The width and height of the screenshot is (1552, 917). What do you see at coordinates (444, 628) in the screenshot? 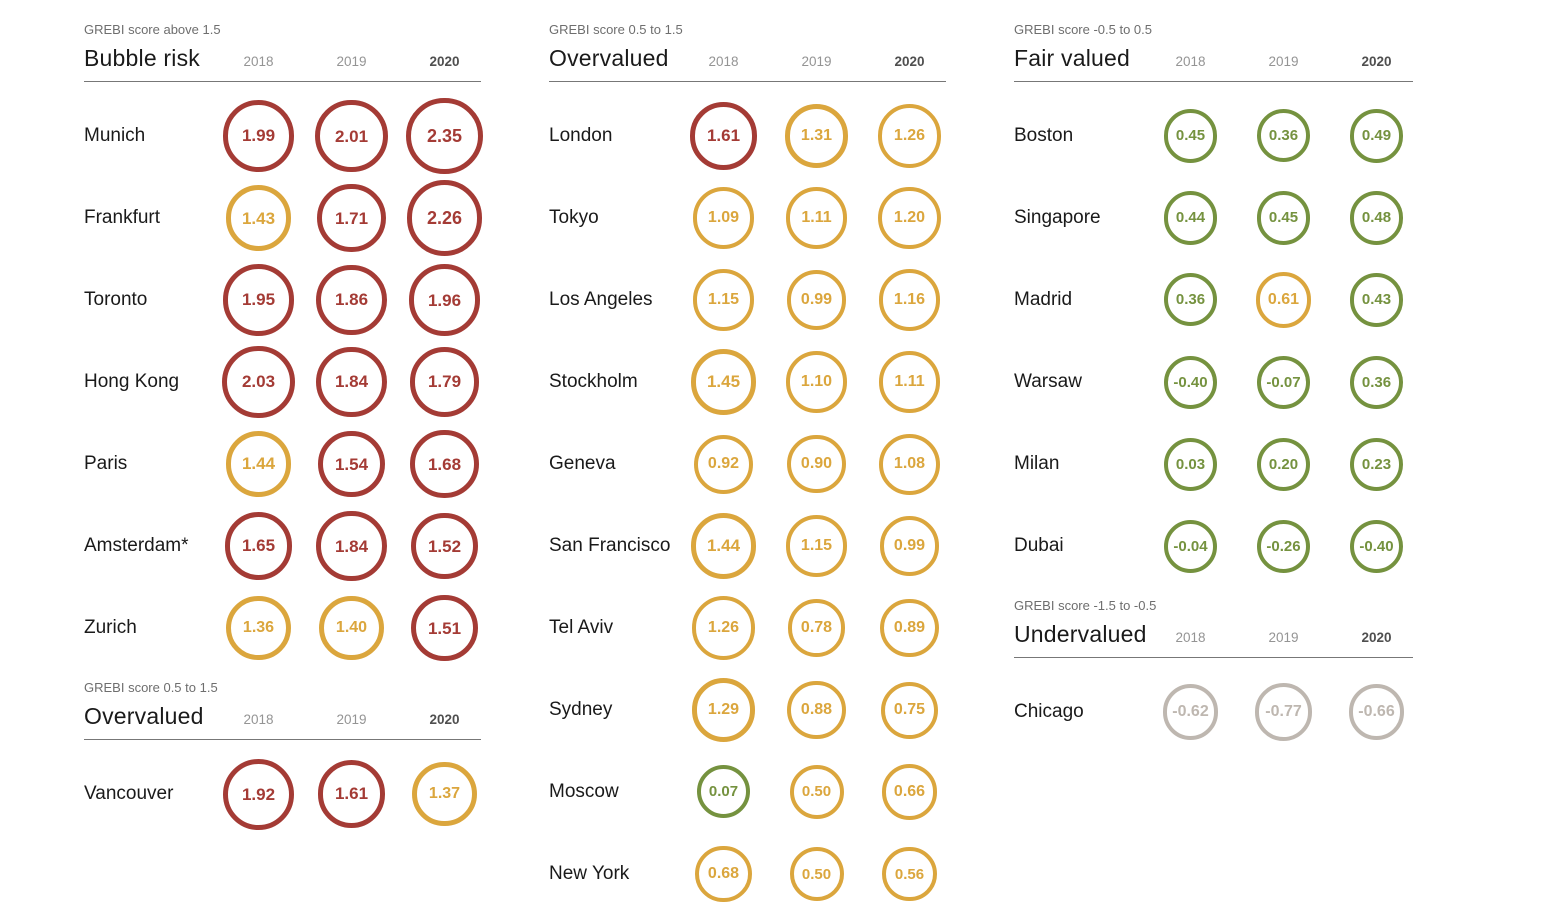
I see `score-circle: 1.51` at bounding box center [444, 628].